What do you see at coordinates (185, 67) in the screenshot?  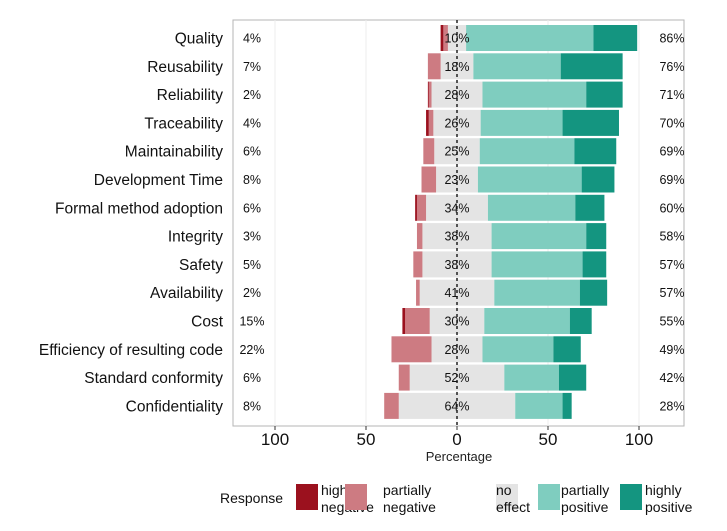 I see `category-label: Reusability` at bounding box center [185, 67].